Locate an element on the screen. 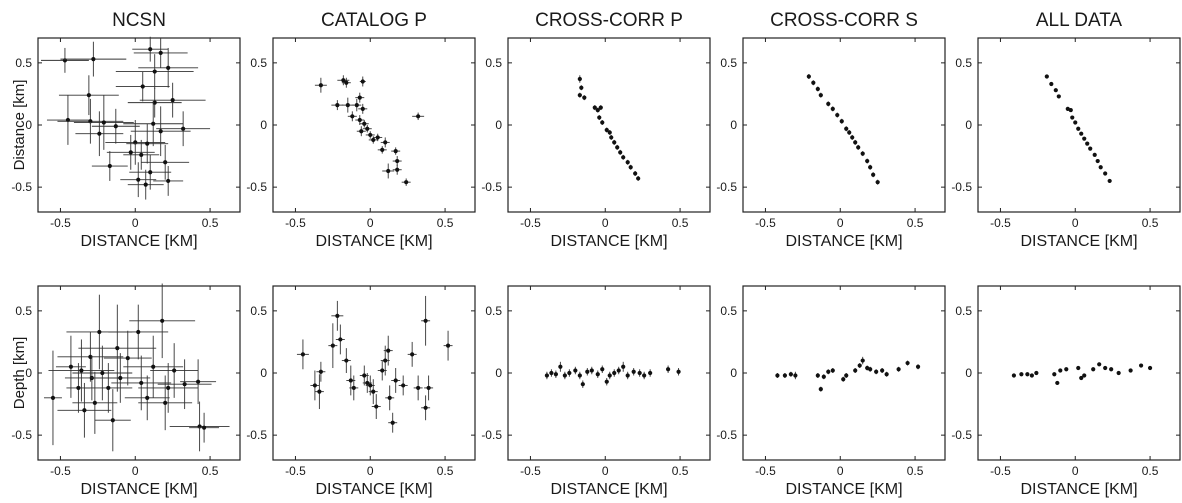 The width and height of the screenshot is (1182, 503). y-tick-label: -0.5 is located at coordinates (726, 187).